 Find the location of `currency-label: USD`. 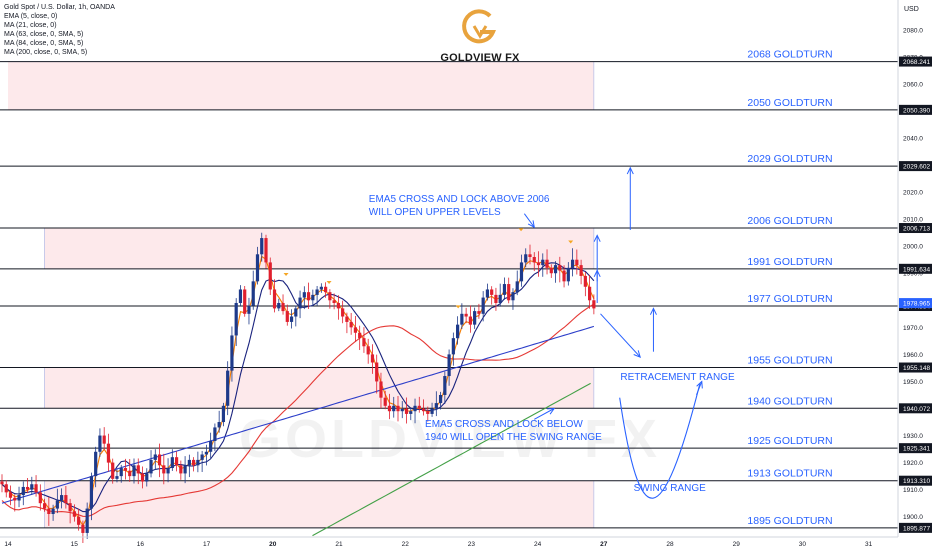

currency-label: USD is located at coordinates (911, 9).